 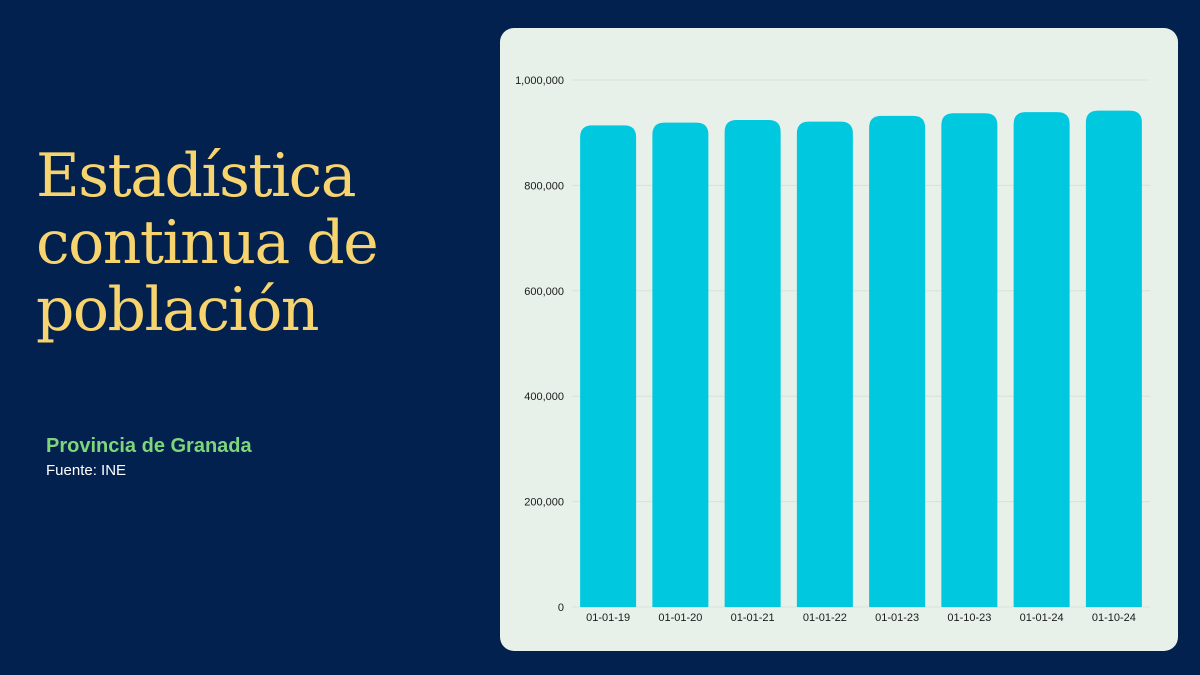 I want to click on y-tick-label: 800,000, so click(x=544, y=186).